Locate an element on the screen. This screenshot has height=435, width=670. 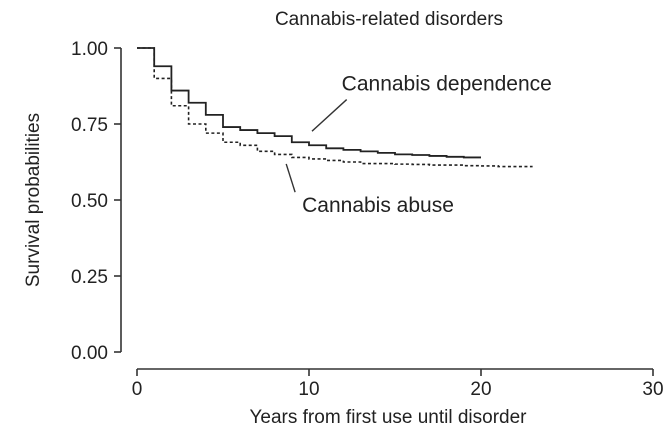
annotation-leader-cannabis-abuse is located at coordinates (290, 178).